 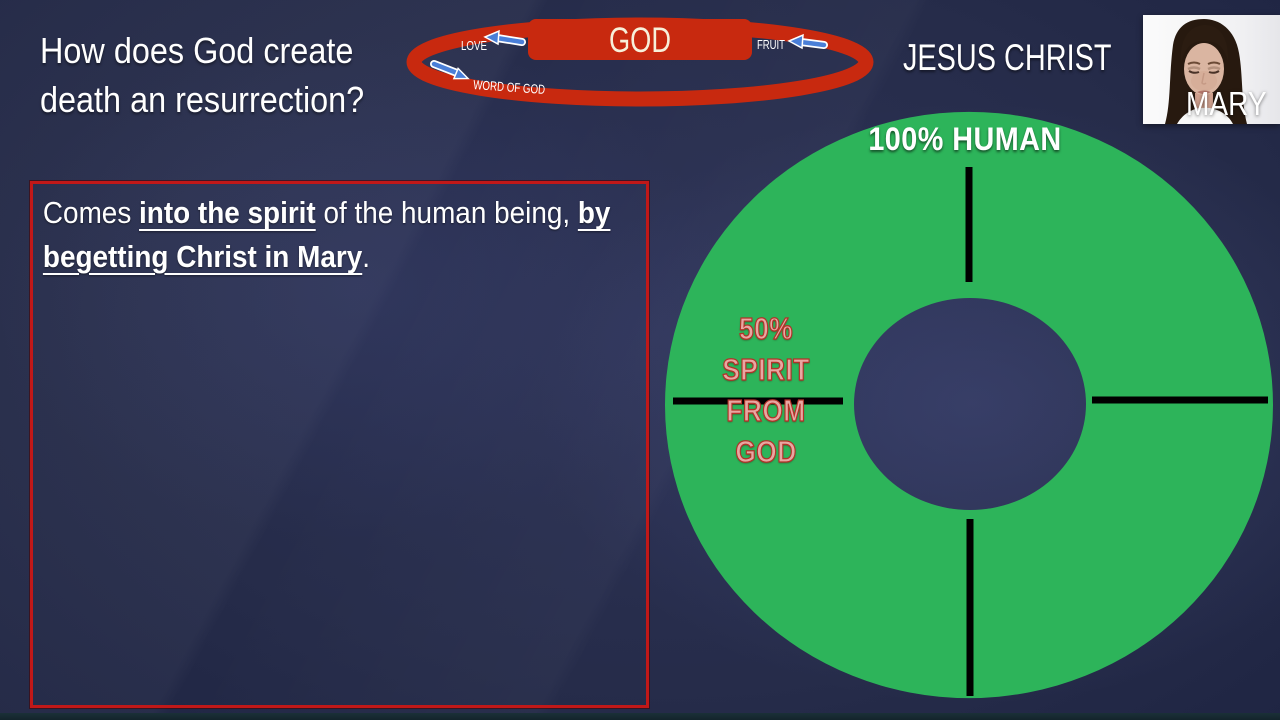 What do you see at coordinates (450, 70) in the screenshot?
I see `word-of-god-arrow-icon` at bounding box center [450, 70].